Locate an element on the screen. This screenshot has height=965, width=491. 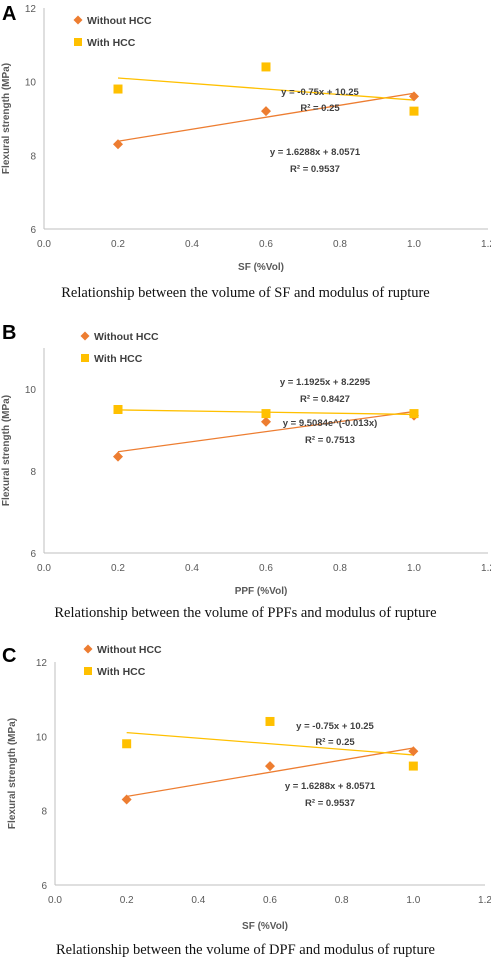
panel-label: B is located at coordinates (9, 333).